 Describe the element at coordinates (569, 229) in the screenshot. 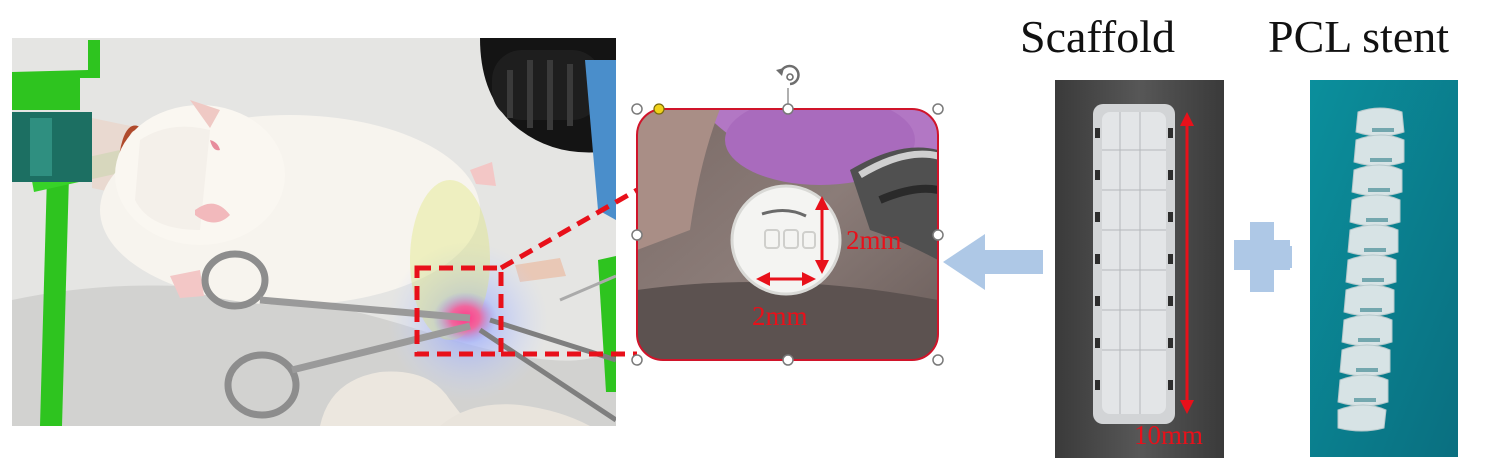

I see `zoom-connector-top` at that location.